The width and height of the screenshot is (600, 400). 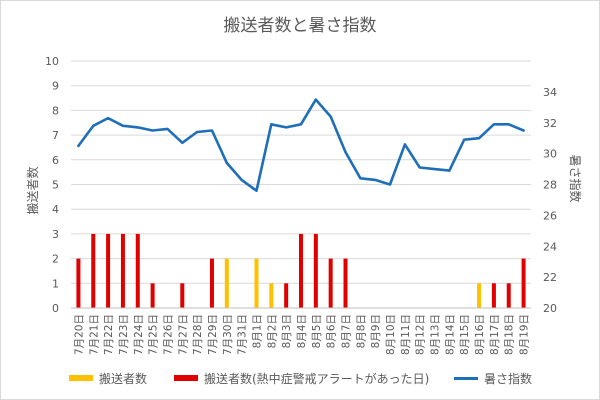 I want to click on x-tick-label: 8月12日, so click(x=421, y=334).